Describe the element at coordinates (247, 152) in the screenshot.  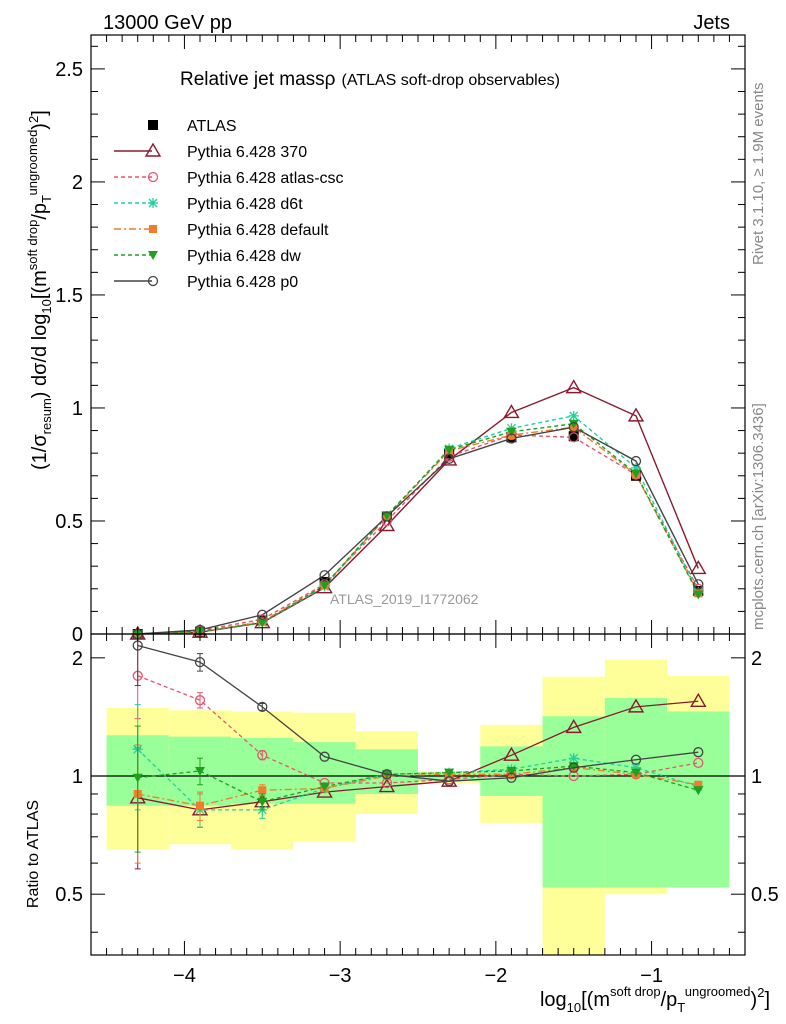
I see `legend-label-pythia-6-428-370: Pythia 6.428 370` at that location.